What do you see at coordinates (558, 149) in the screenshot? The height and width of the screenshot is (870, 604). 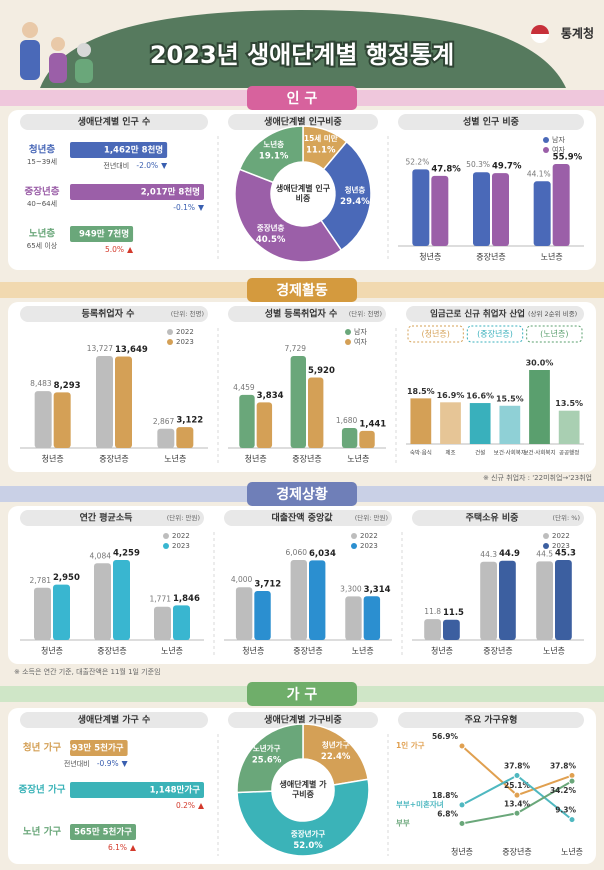 I see `legend-label: 여자` at bounding box center [558, 149].